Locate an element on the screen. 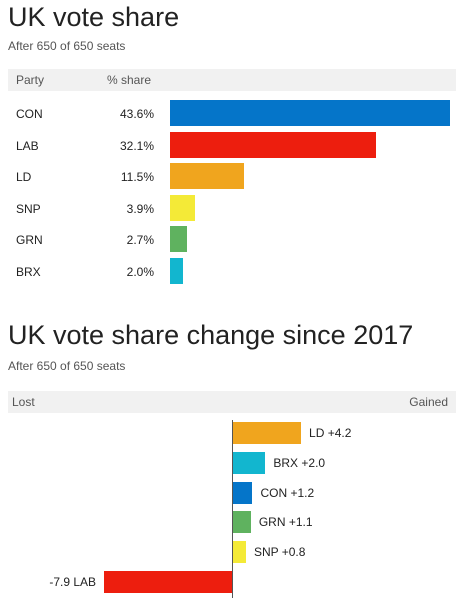  gained-header: Gained is located at coordinates (428, 402).